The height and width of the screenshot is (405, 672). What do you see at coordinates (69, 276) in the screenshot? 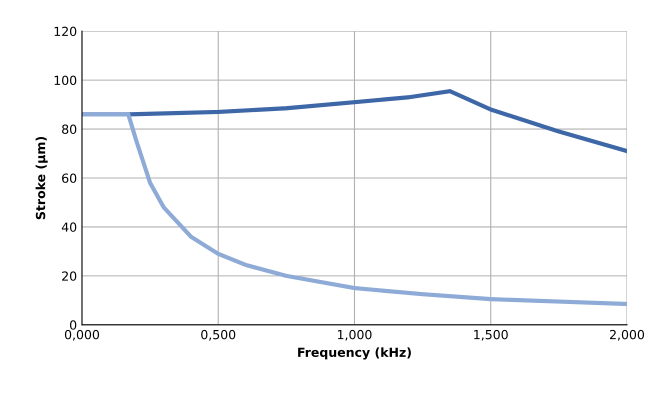
I see `y-tick-label: 20` at bounding box center [69, 276].